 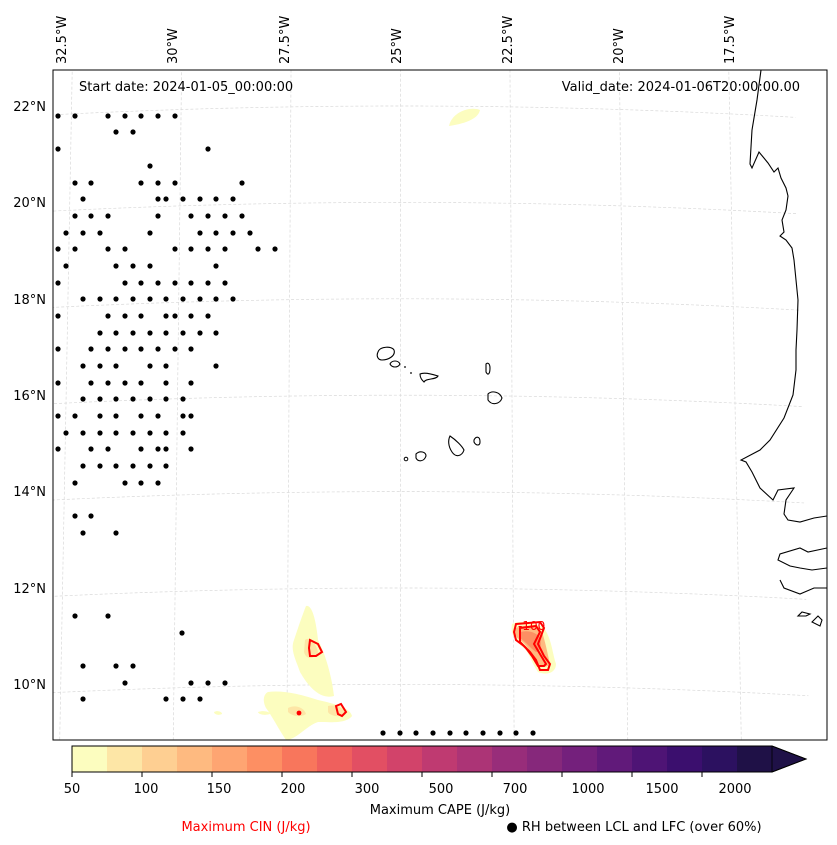 What do you see at coordinates (531, 626) in the screenshot?
I see `cin-contour-label: -100` at bounding box center [531, 626].